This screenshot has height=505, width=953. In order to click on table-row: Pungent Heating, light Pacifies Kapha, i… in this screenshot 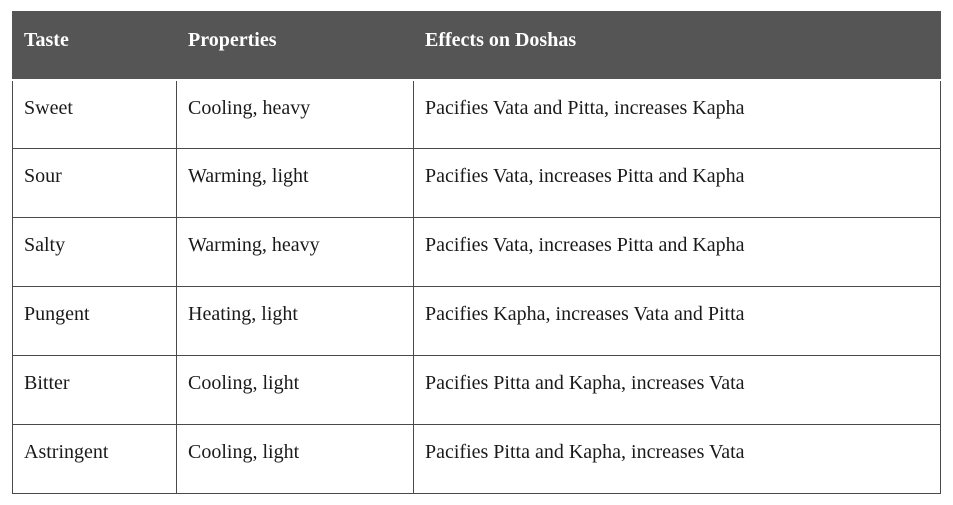, I will do `click(476, 321)`.